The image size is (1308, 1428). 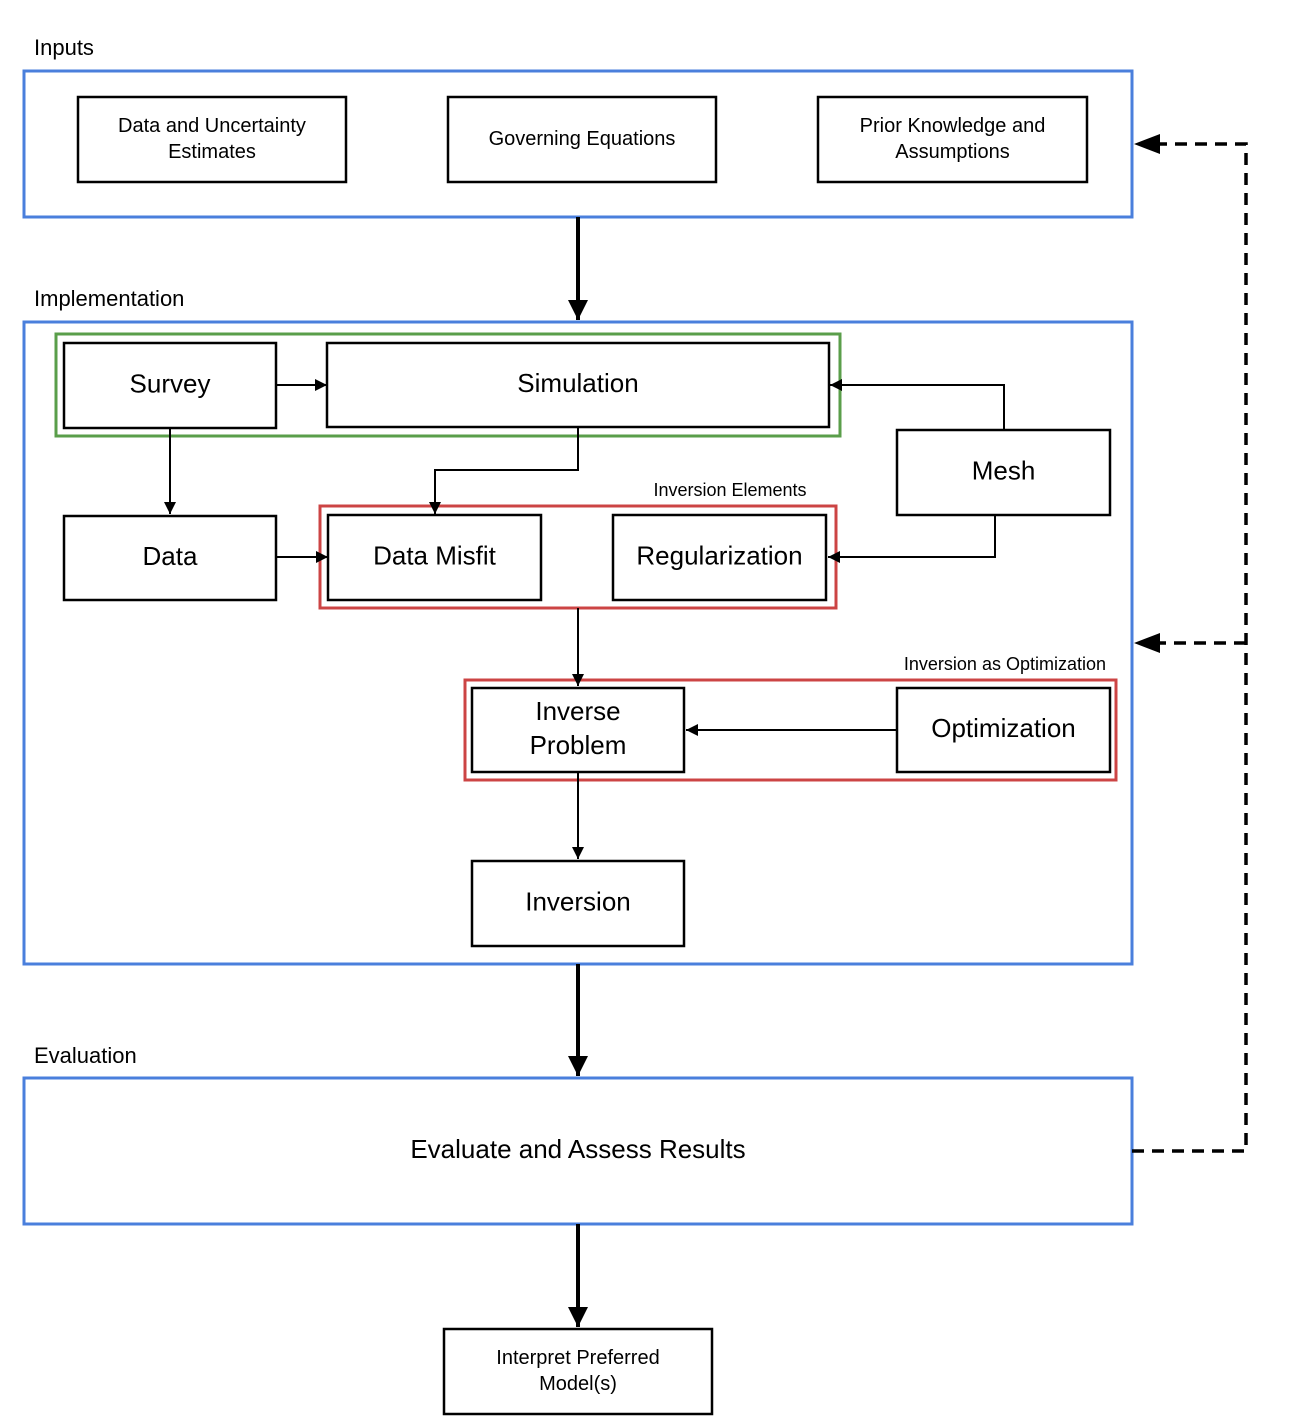 What do you see at coordinates (729, 490) in the screenshot?
I see `group-label: Inversion Elements` at bounding box center [729, 490].